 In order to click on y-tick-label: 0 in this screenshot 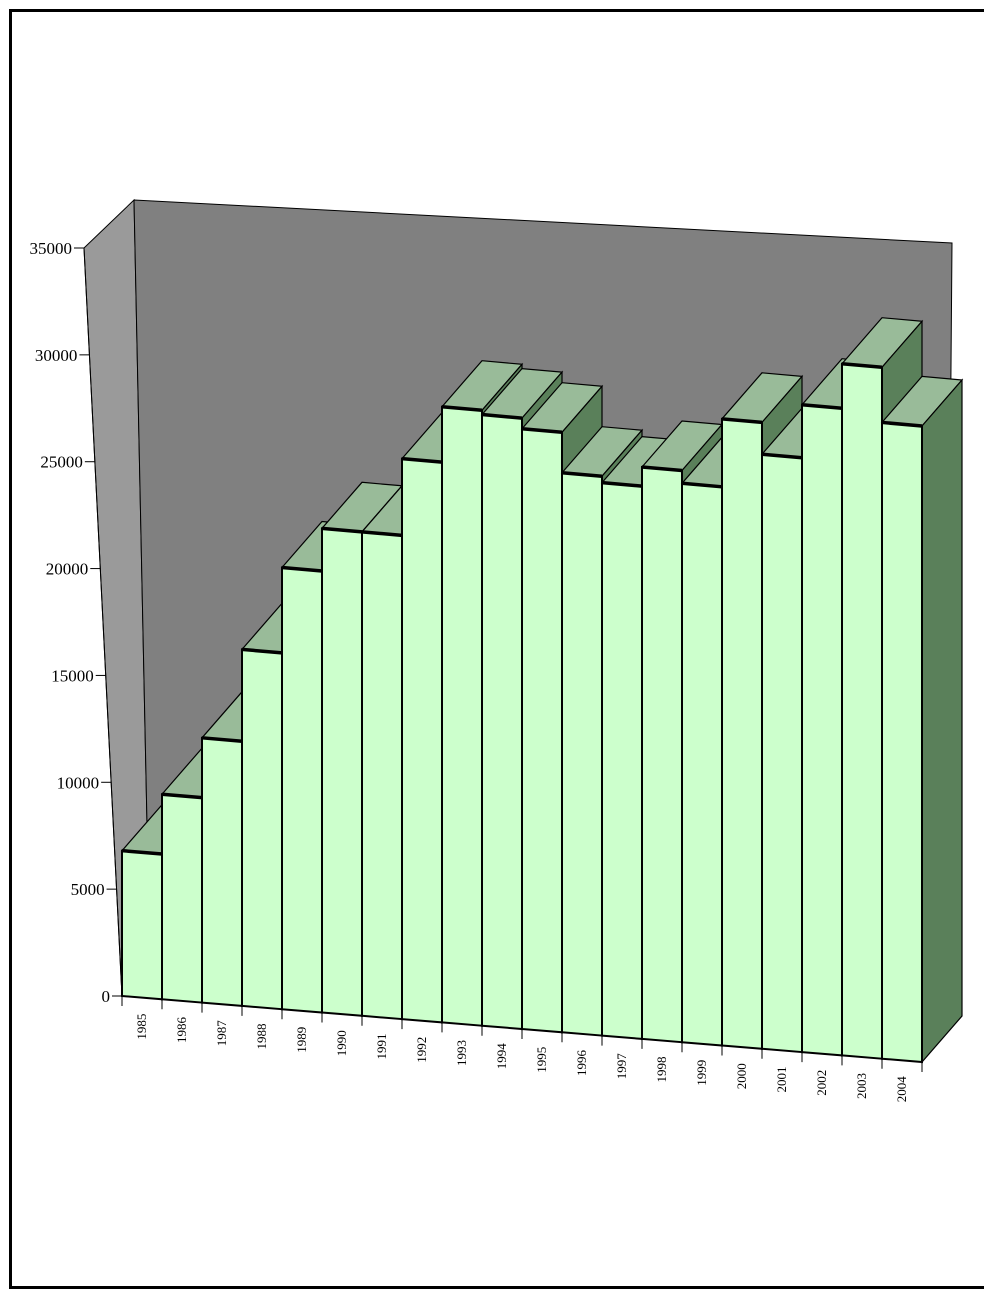, I will do `click(106, 996)`.